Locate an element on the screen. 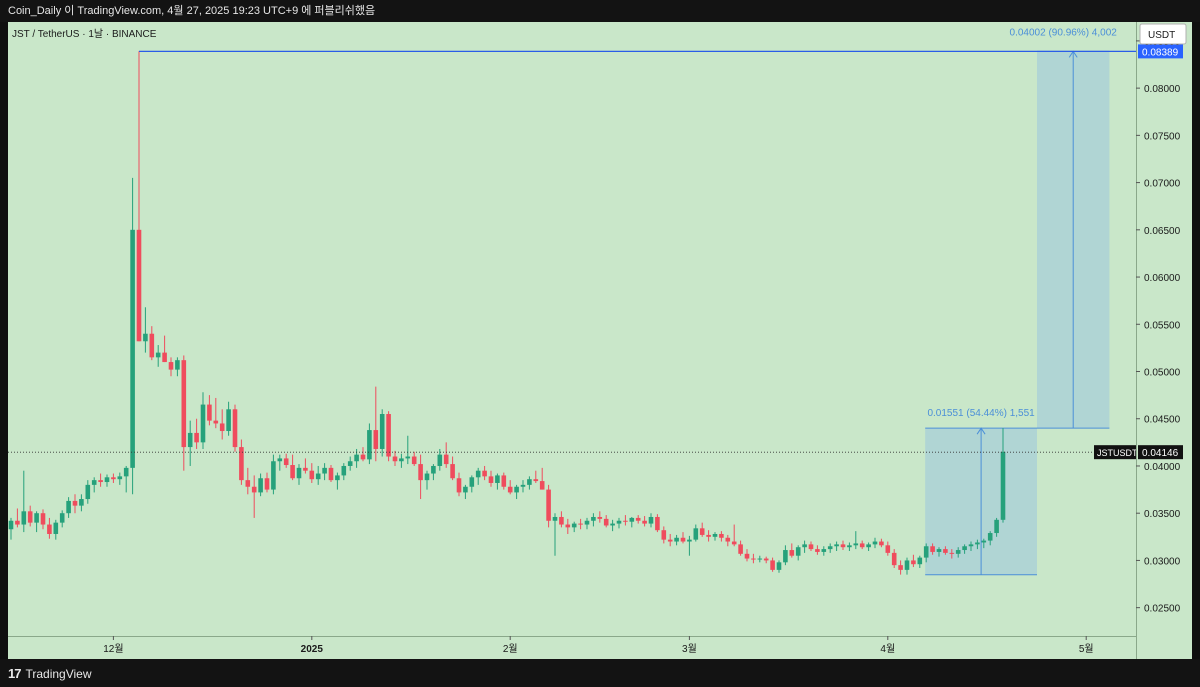  high-price-label: 0.08389 is located at coordinates (1160, 52).